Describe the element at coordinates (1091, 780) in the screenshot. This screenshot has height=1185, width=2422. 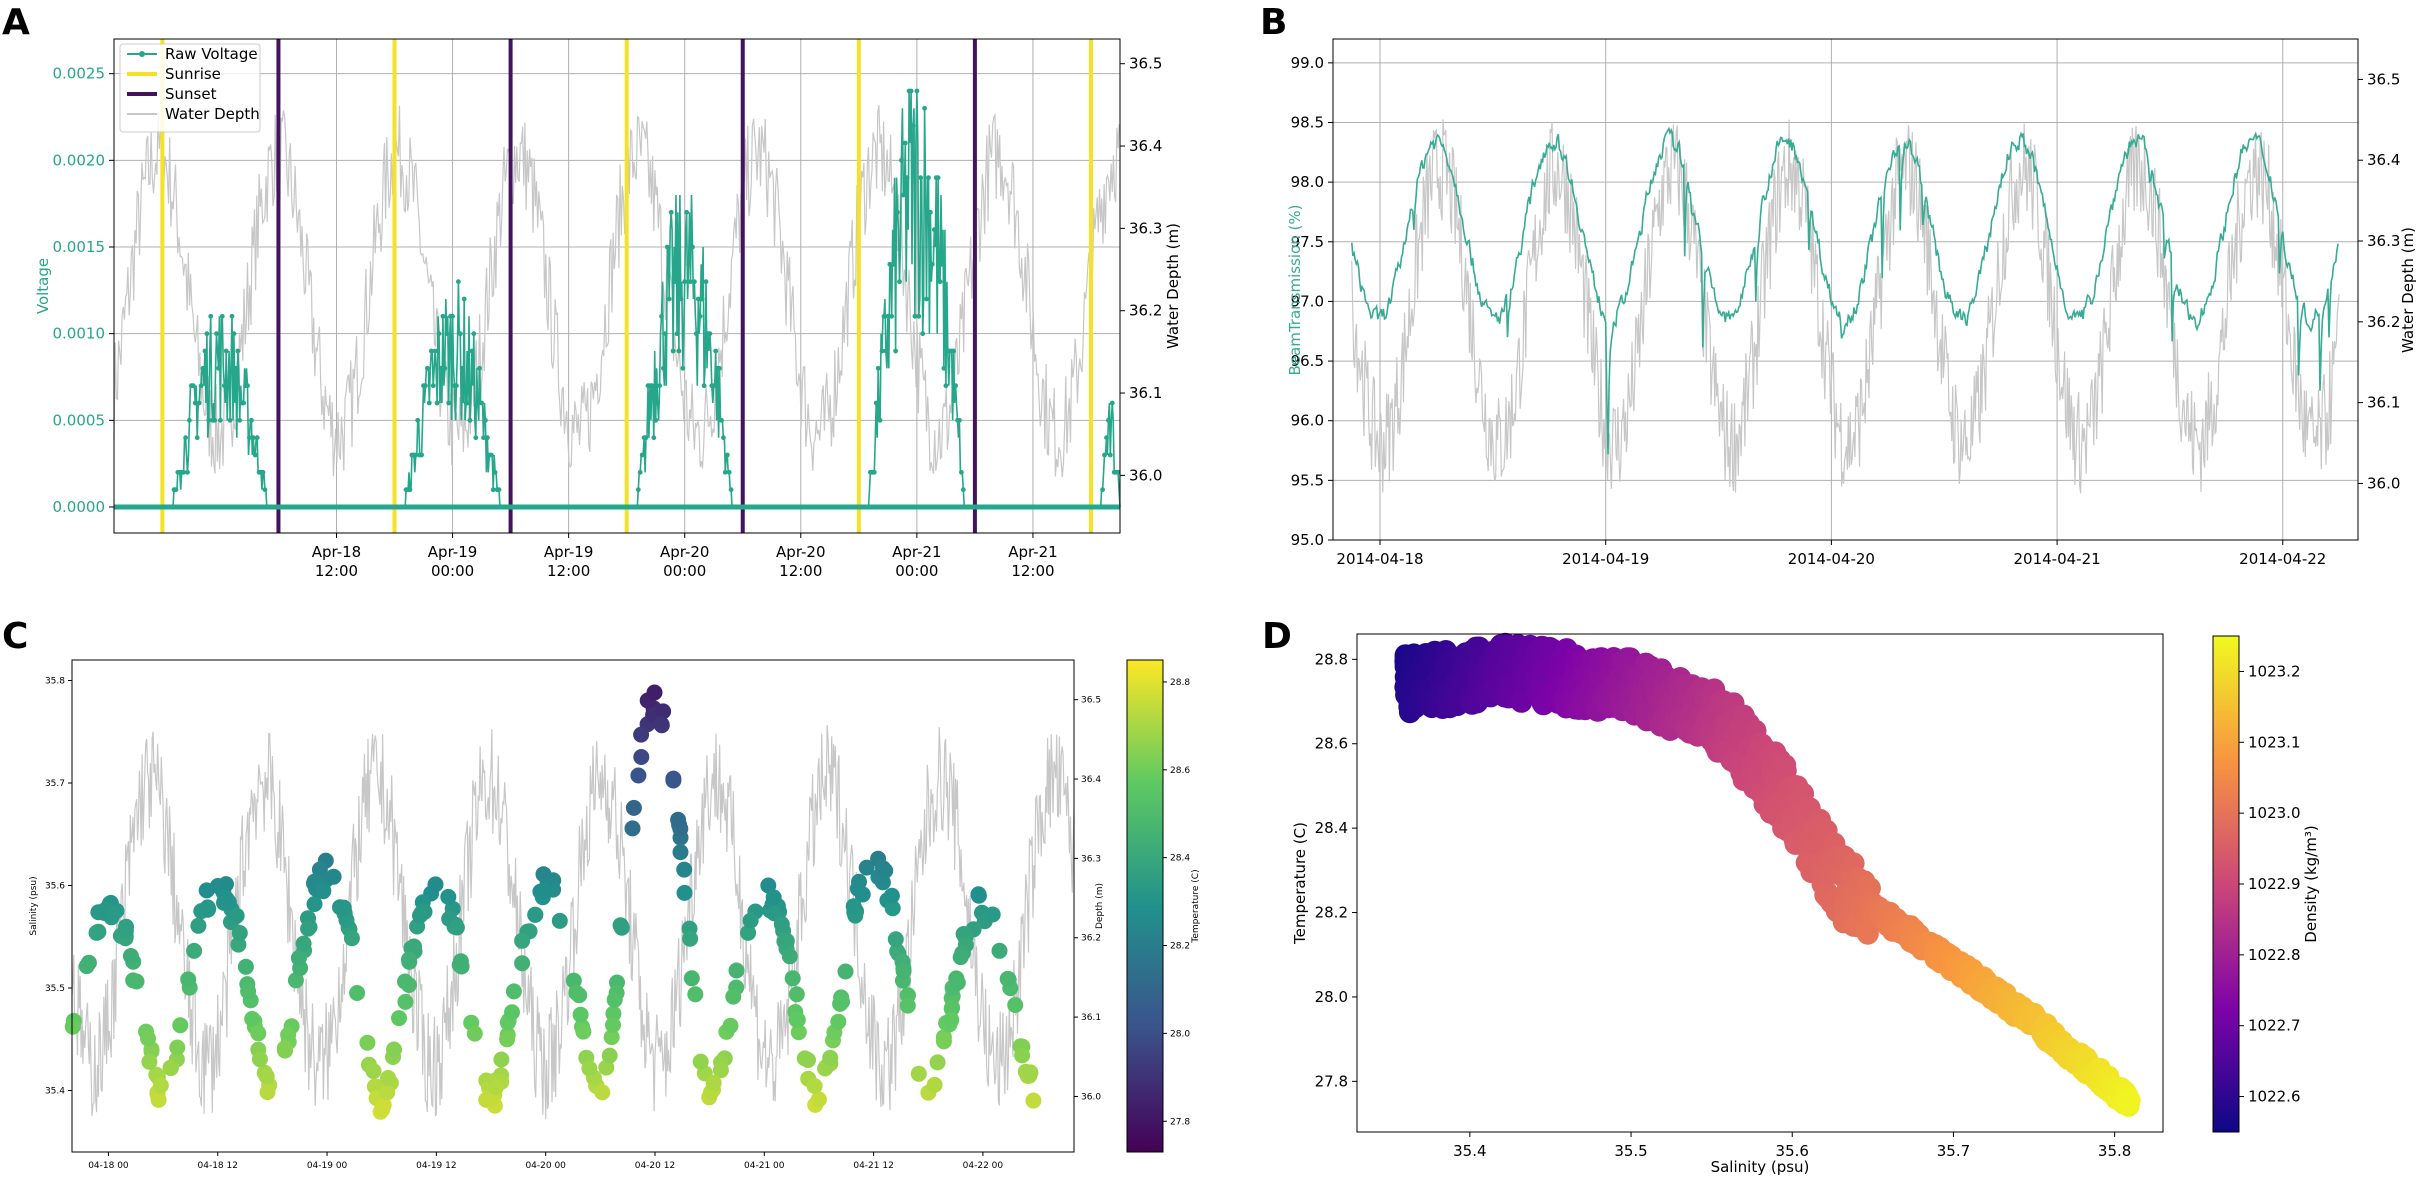
I see `c-y2tick-label: 36.4` at that location.